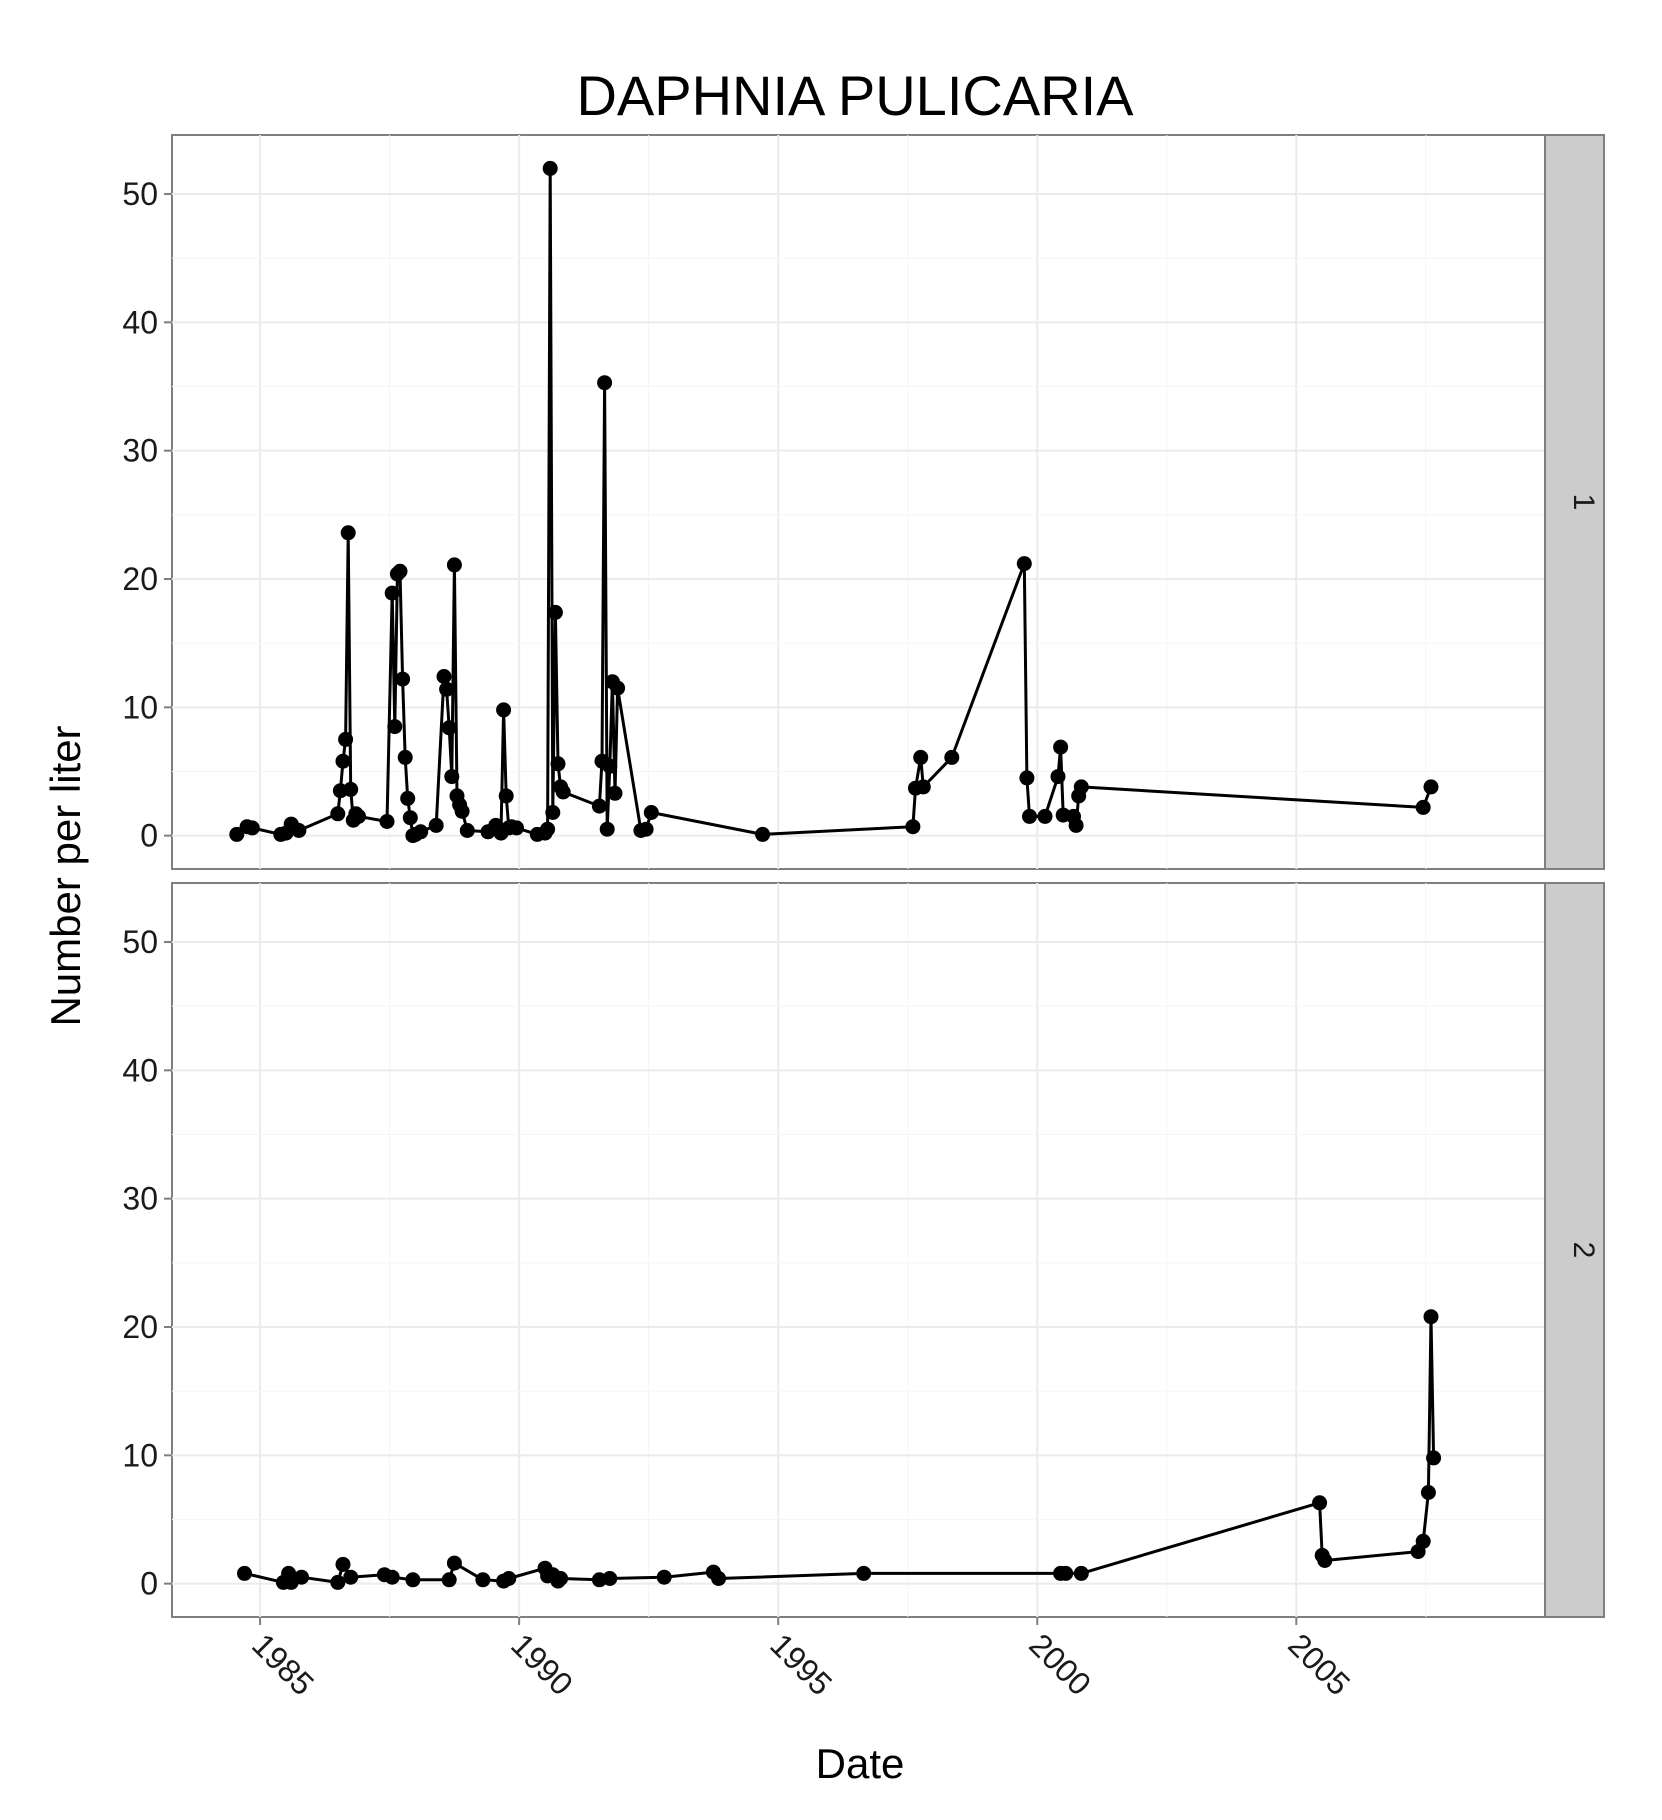 The image size is (1662, 1820). Describe the element at coordinates (542, 1664) in the screenshot. I see `x-tick-label: 1990` at that location.